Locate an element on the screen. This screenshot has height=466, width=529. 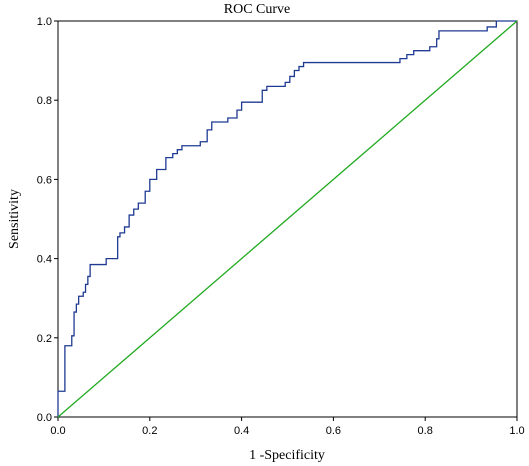
x-axis-label: 1 -Specificity is located at coordinates (287, 455).